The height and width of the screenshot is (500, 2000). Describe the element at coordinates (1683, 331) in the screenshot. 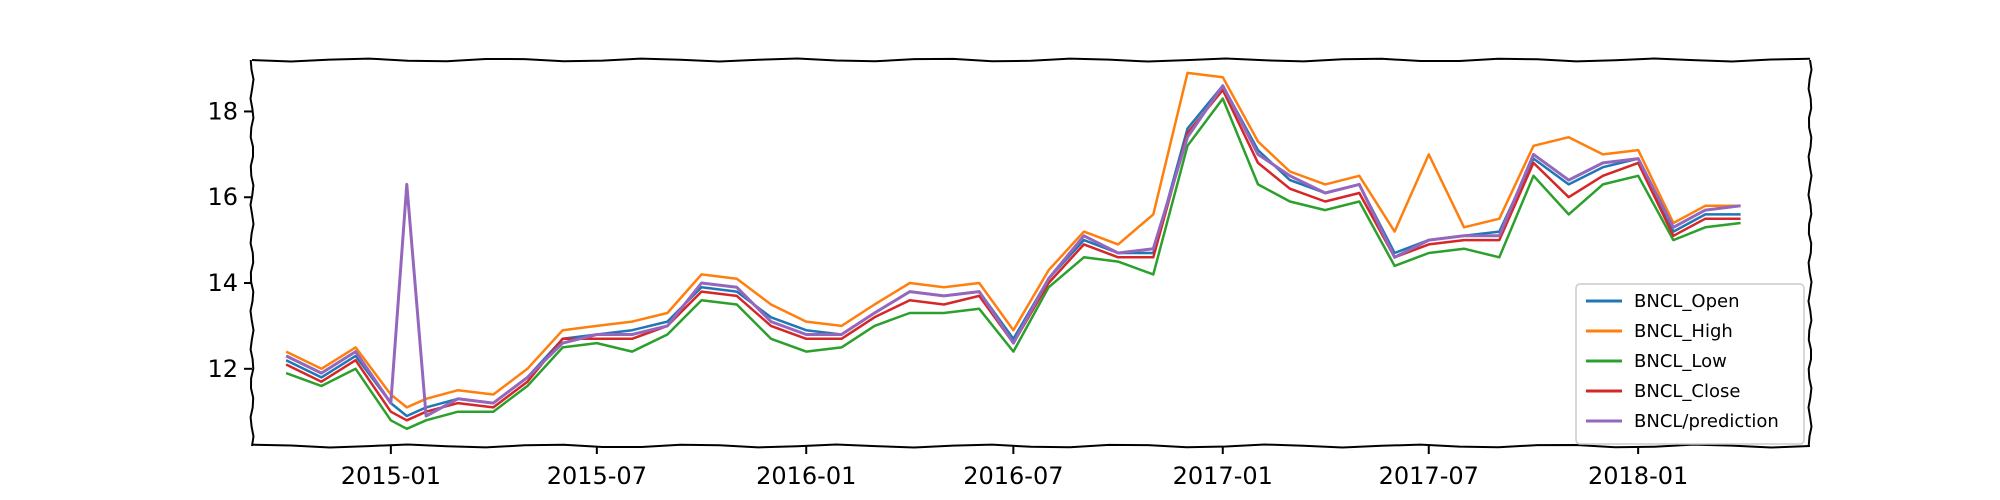

I see `legend-label-bncl-high: BNCL_High` at that location.